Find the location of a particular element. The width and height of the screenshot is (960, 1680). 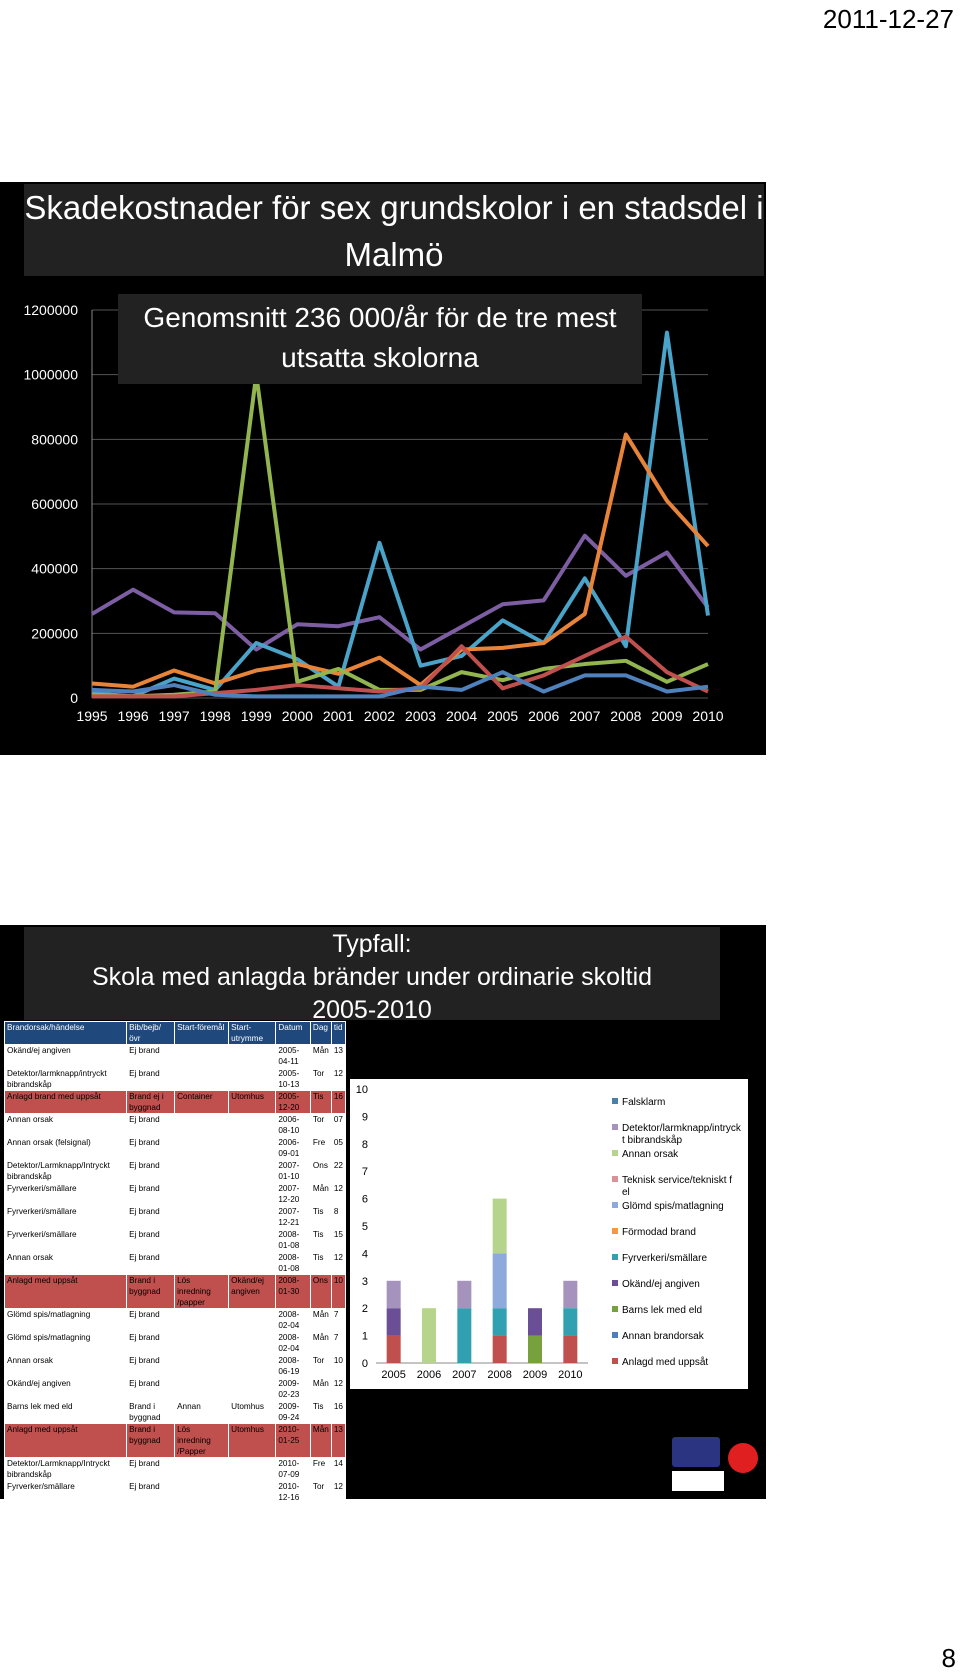

table-header-cell: tid is located at coordinates (338, 1033).